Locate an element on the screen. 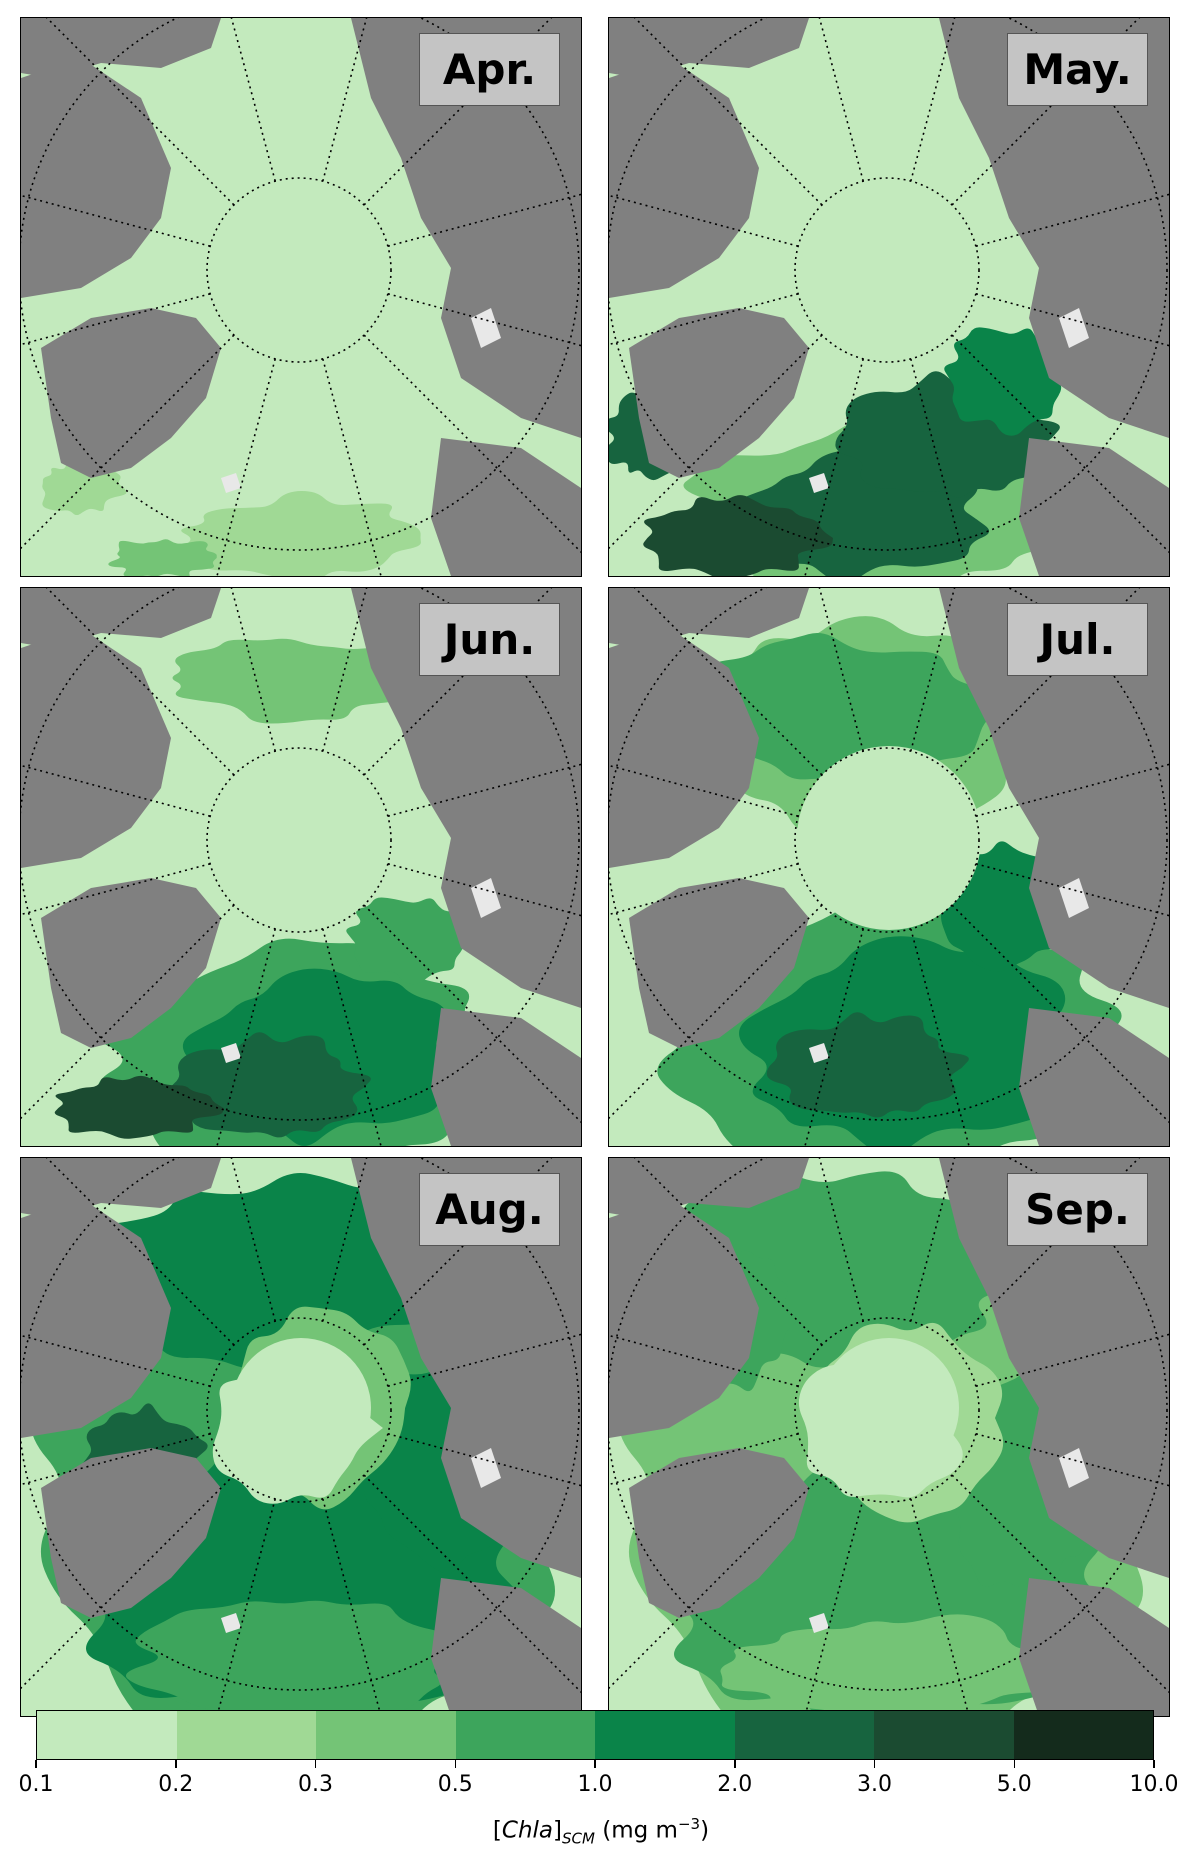 The image size is (1202, 1867). map-panel-may: May. is located at coordinates (889, 297).